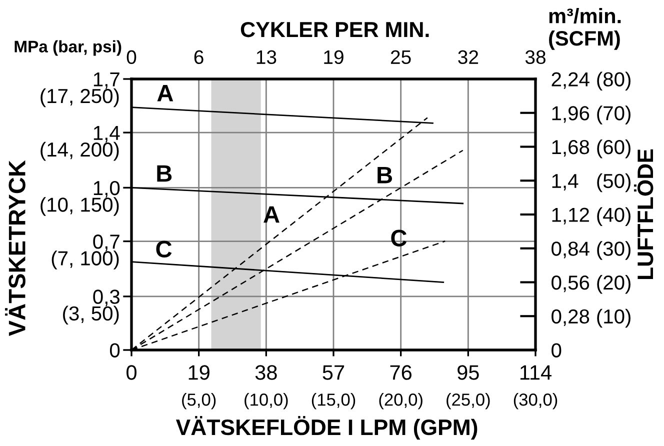  Describe the element at coordinates (107, 189) in the screenshot. I see `y-tick-label: 1,0` at that location.